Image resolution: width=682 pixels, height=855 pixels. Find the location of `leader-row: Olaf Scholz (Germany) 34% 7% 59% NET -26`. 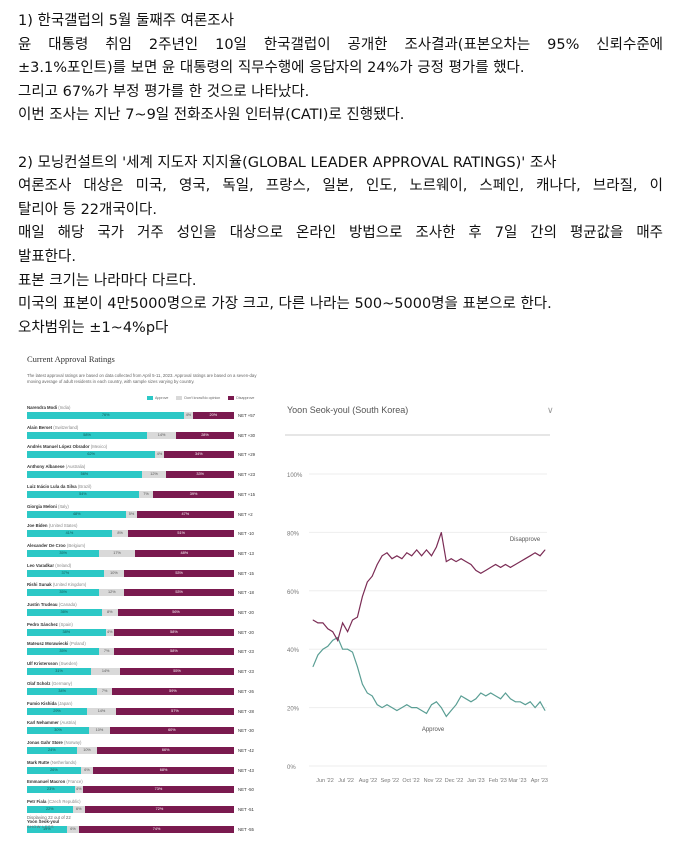

leader-row: Olaf Scholz (Germany) 34% 7% 59% NET -26 is located at coordinates (147, 689).